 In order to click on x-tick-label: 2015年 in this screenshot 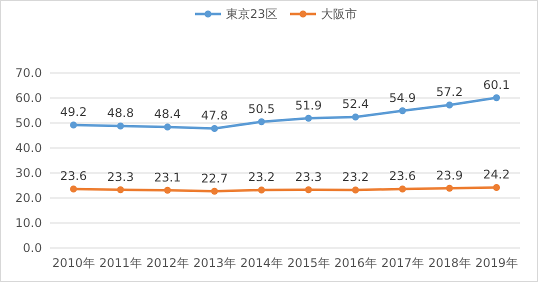, I will do `click(308, 263)`.